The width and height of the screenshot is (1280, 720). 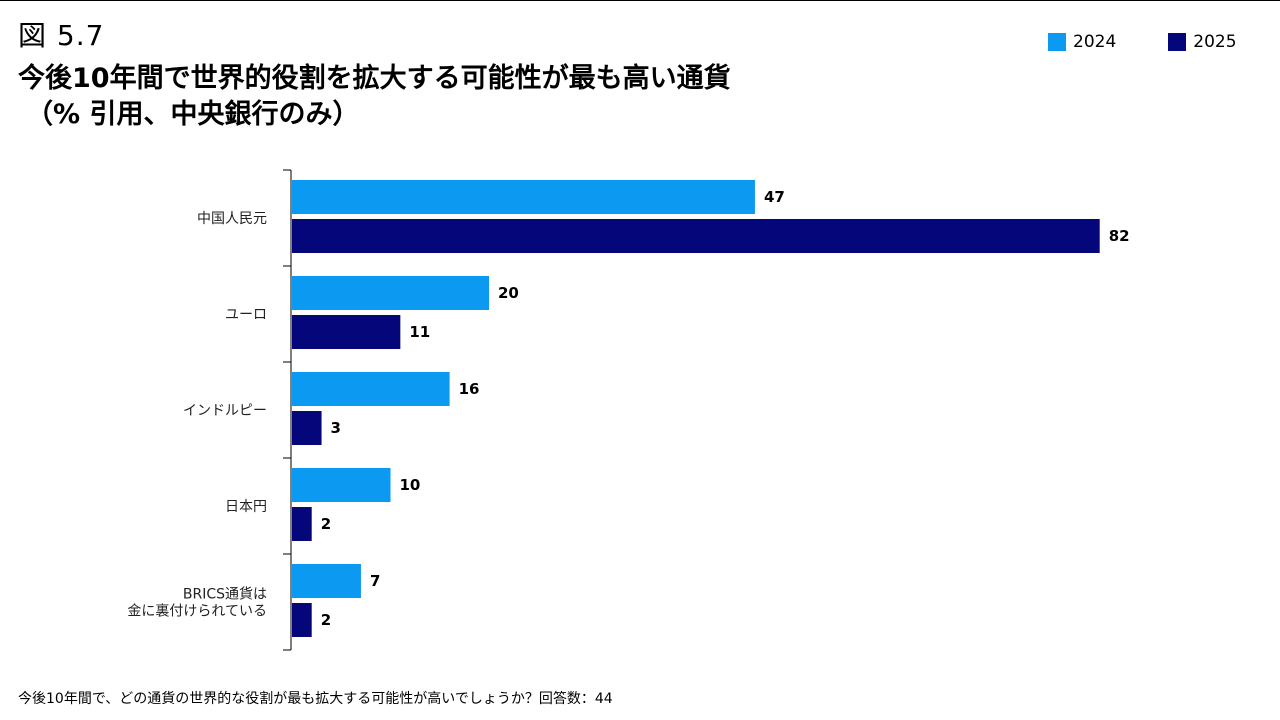 What do you see at coordinates (508, 293) in the screenshot?
I see `data-label: 20` at bounding box center [508, 293].